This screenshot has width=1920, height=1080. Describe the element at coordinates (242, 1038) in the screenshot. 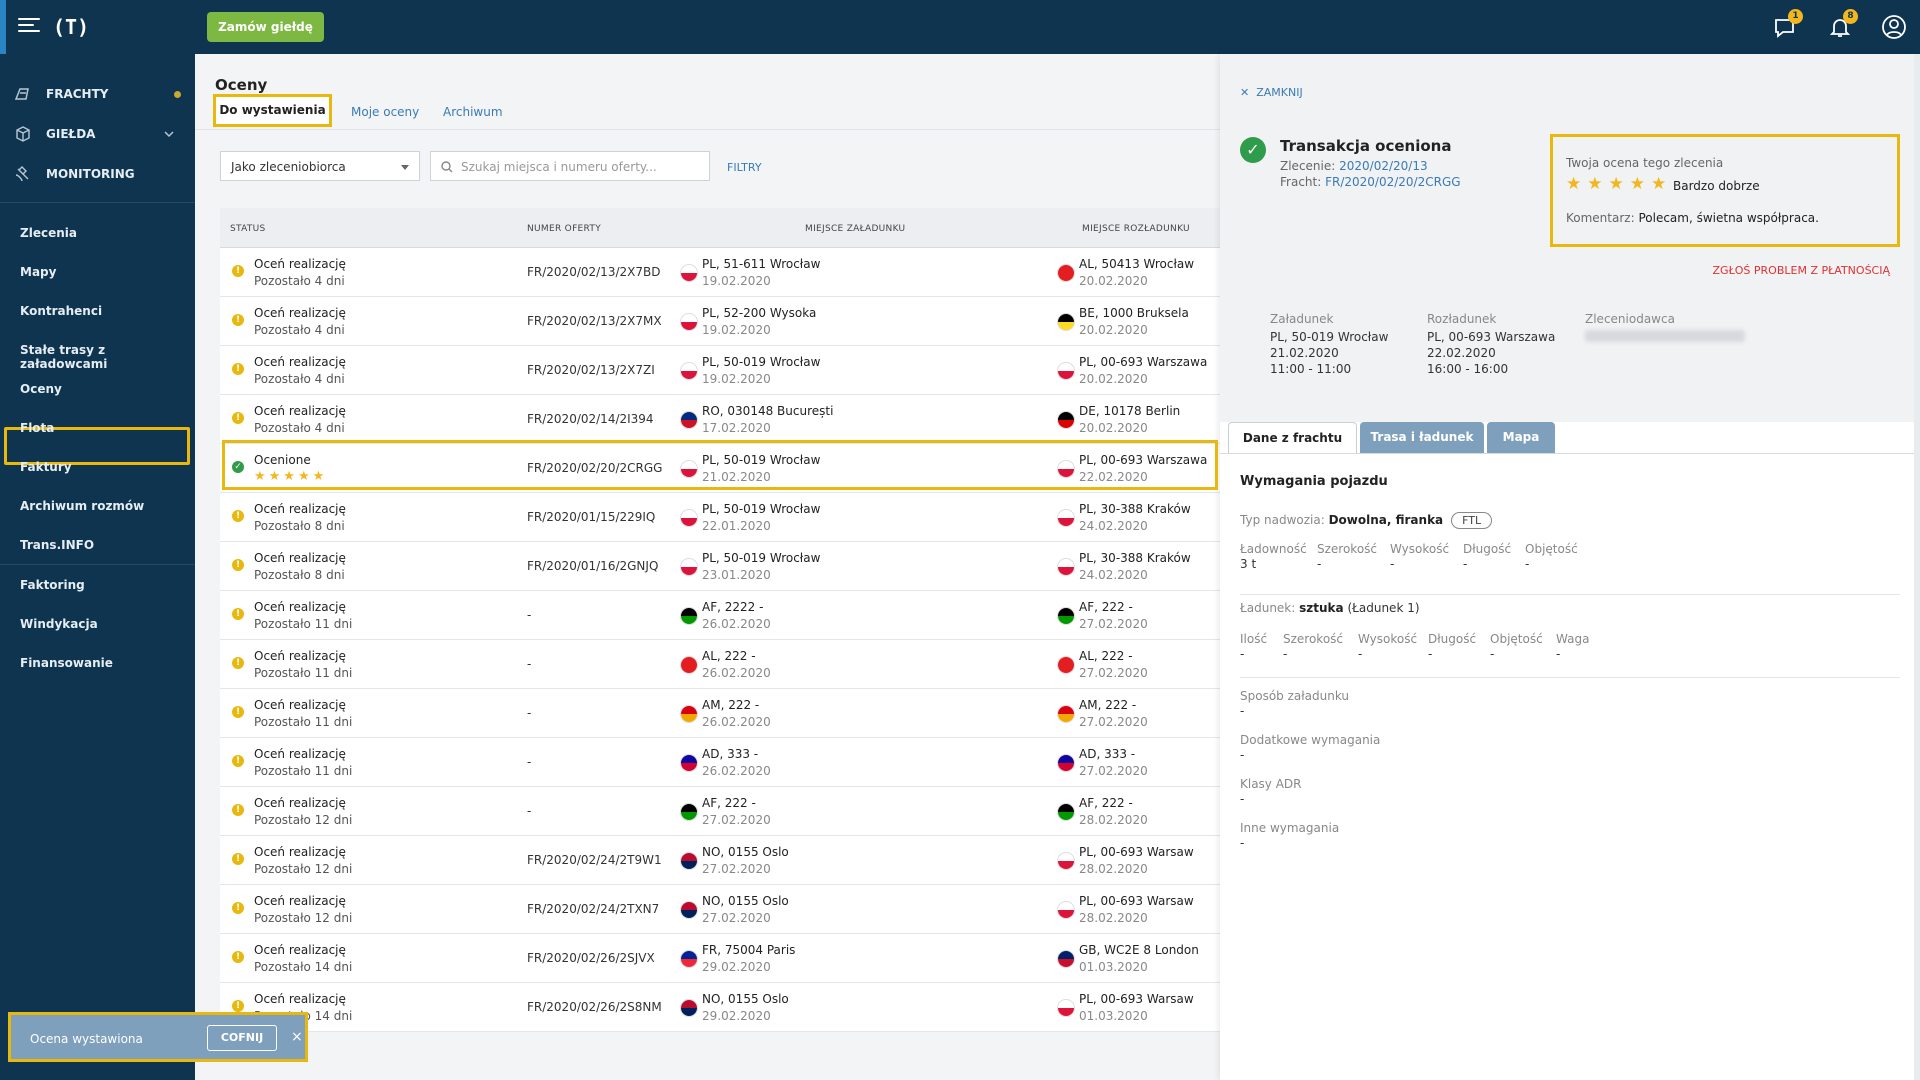

I see `undo-button: COFNIJ` at that location.